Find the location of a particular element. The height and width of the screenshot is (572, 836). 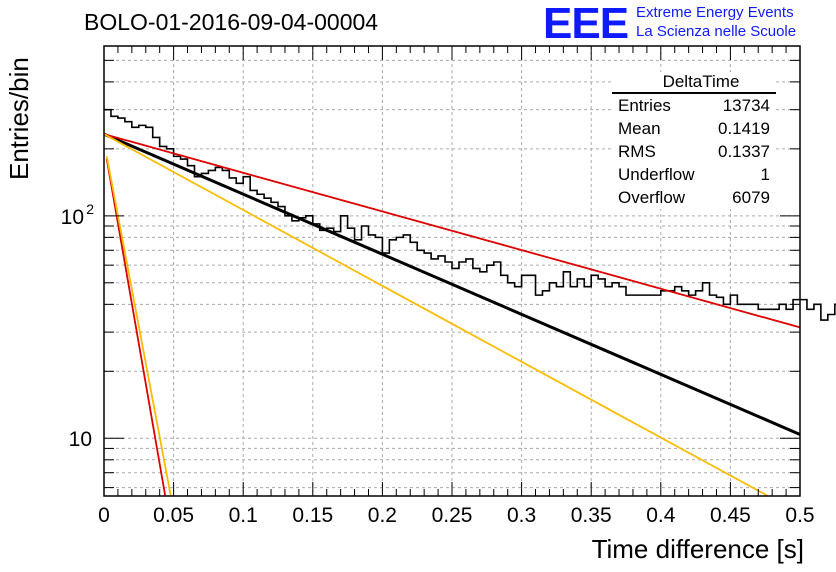

stats-row-underflow: Underflow 1 is located at coordinates (694, 174).